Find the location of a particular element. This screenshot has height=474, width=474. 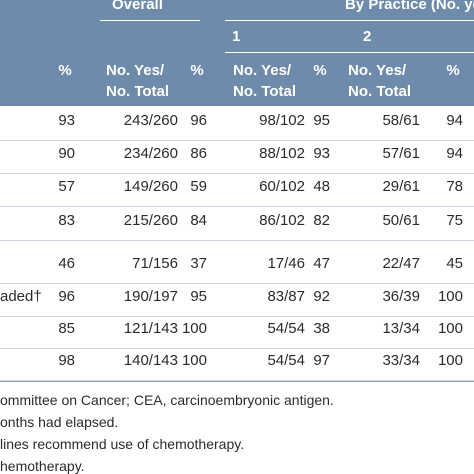

cell: 234/260 is located at coordinates (150, 153).